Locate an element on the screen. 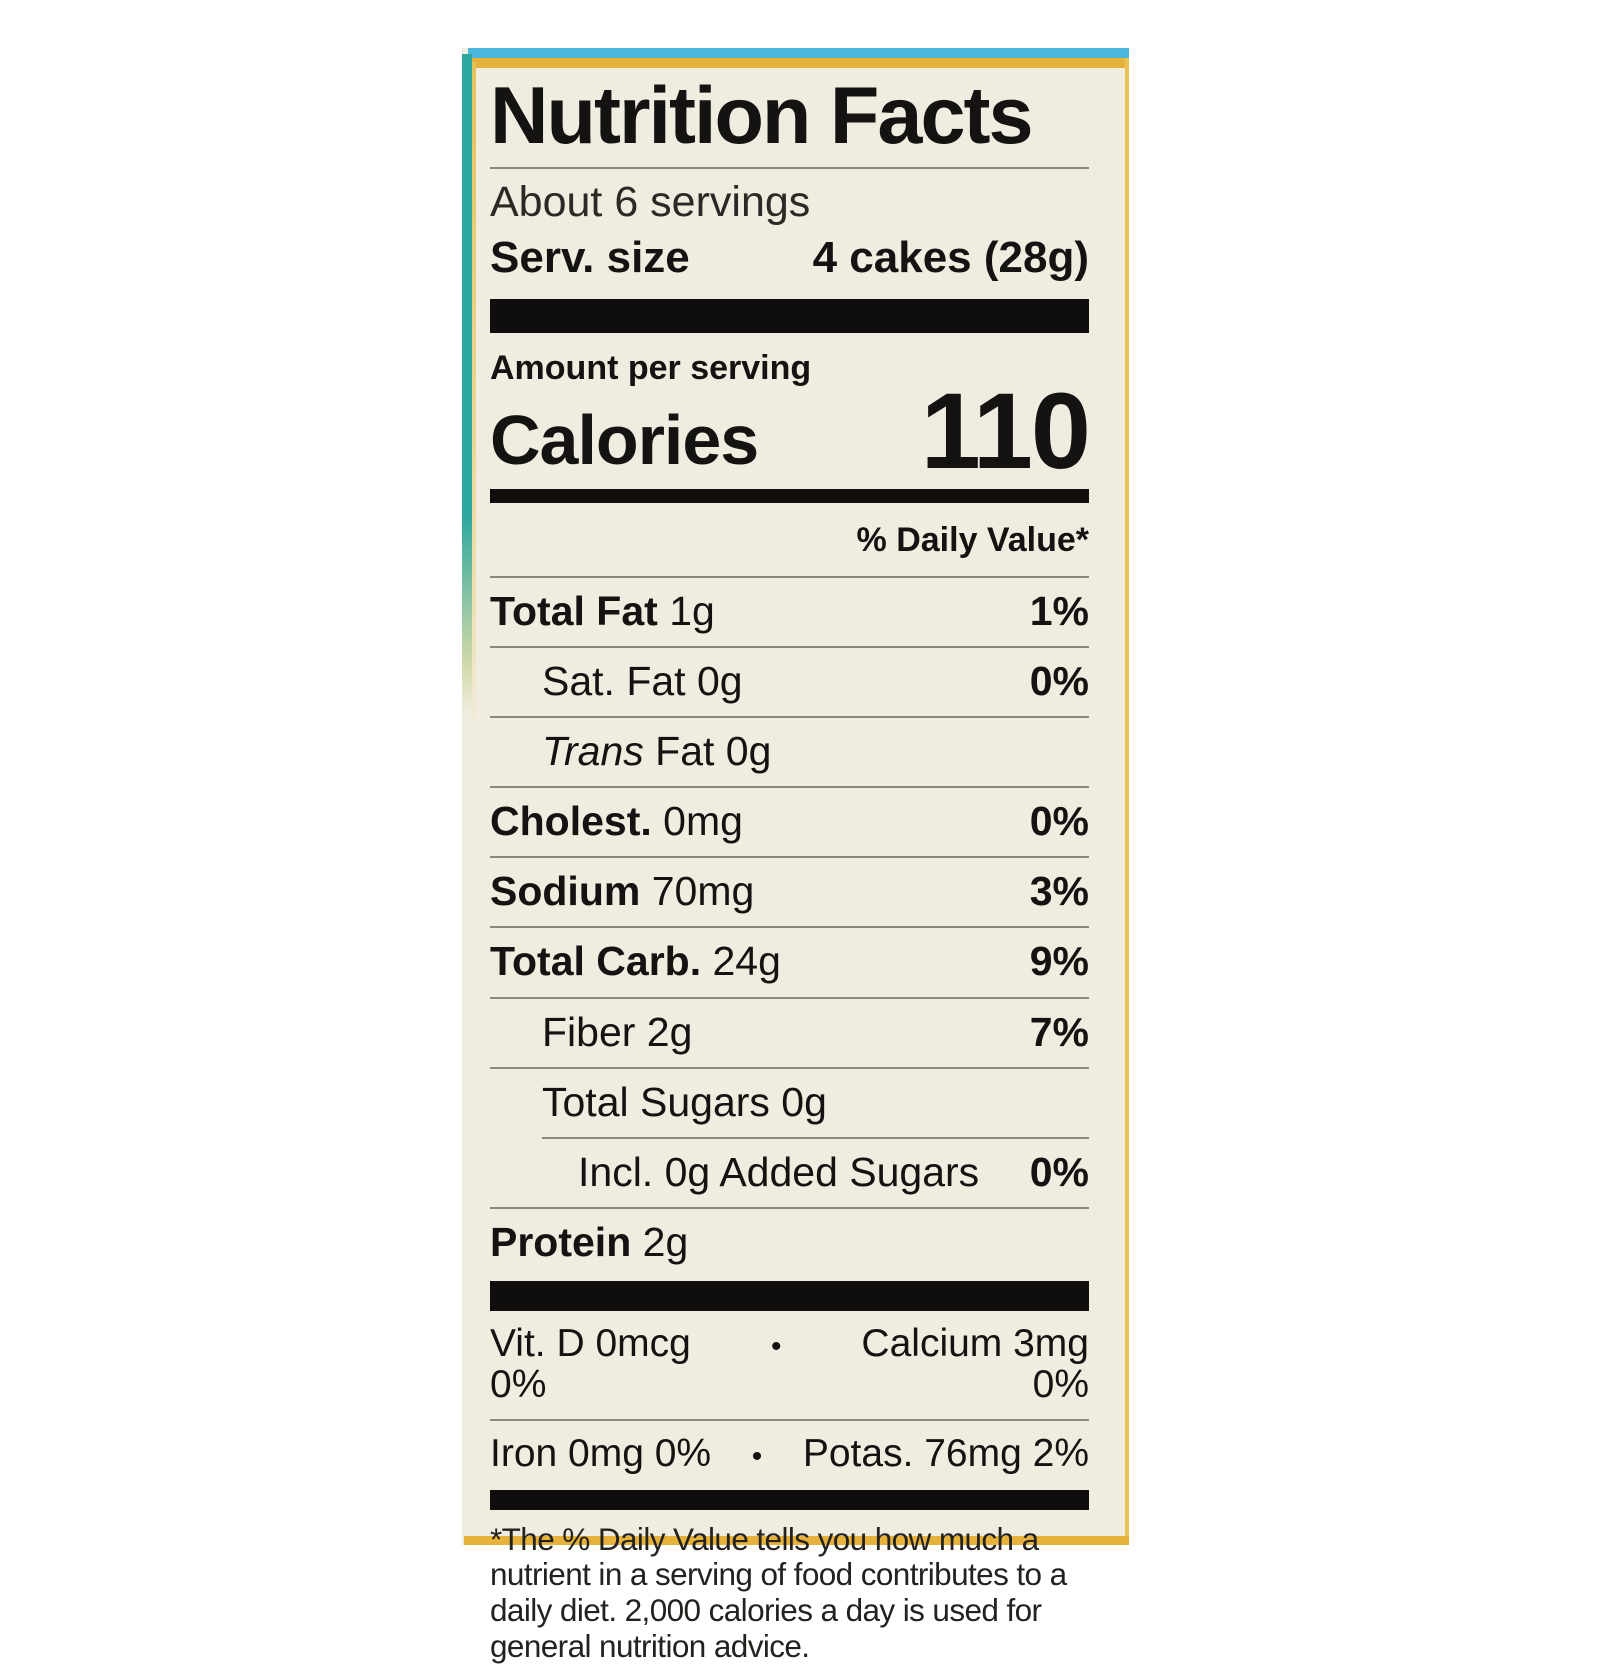  nutrient-daily-value: 1% is located at coordinates (1059, 611).